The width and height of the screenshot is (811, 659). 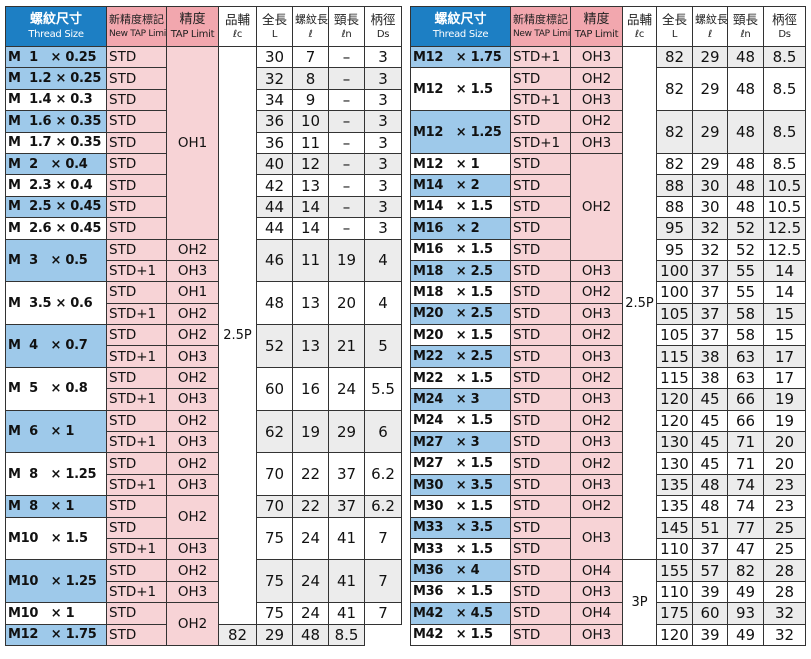 What do you see at coordinates (460, 335) in the screenshot?
I see `thread-size-cell: M20 × 1.5` at bounding box center [460, 335].